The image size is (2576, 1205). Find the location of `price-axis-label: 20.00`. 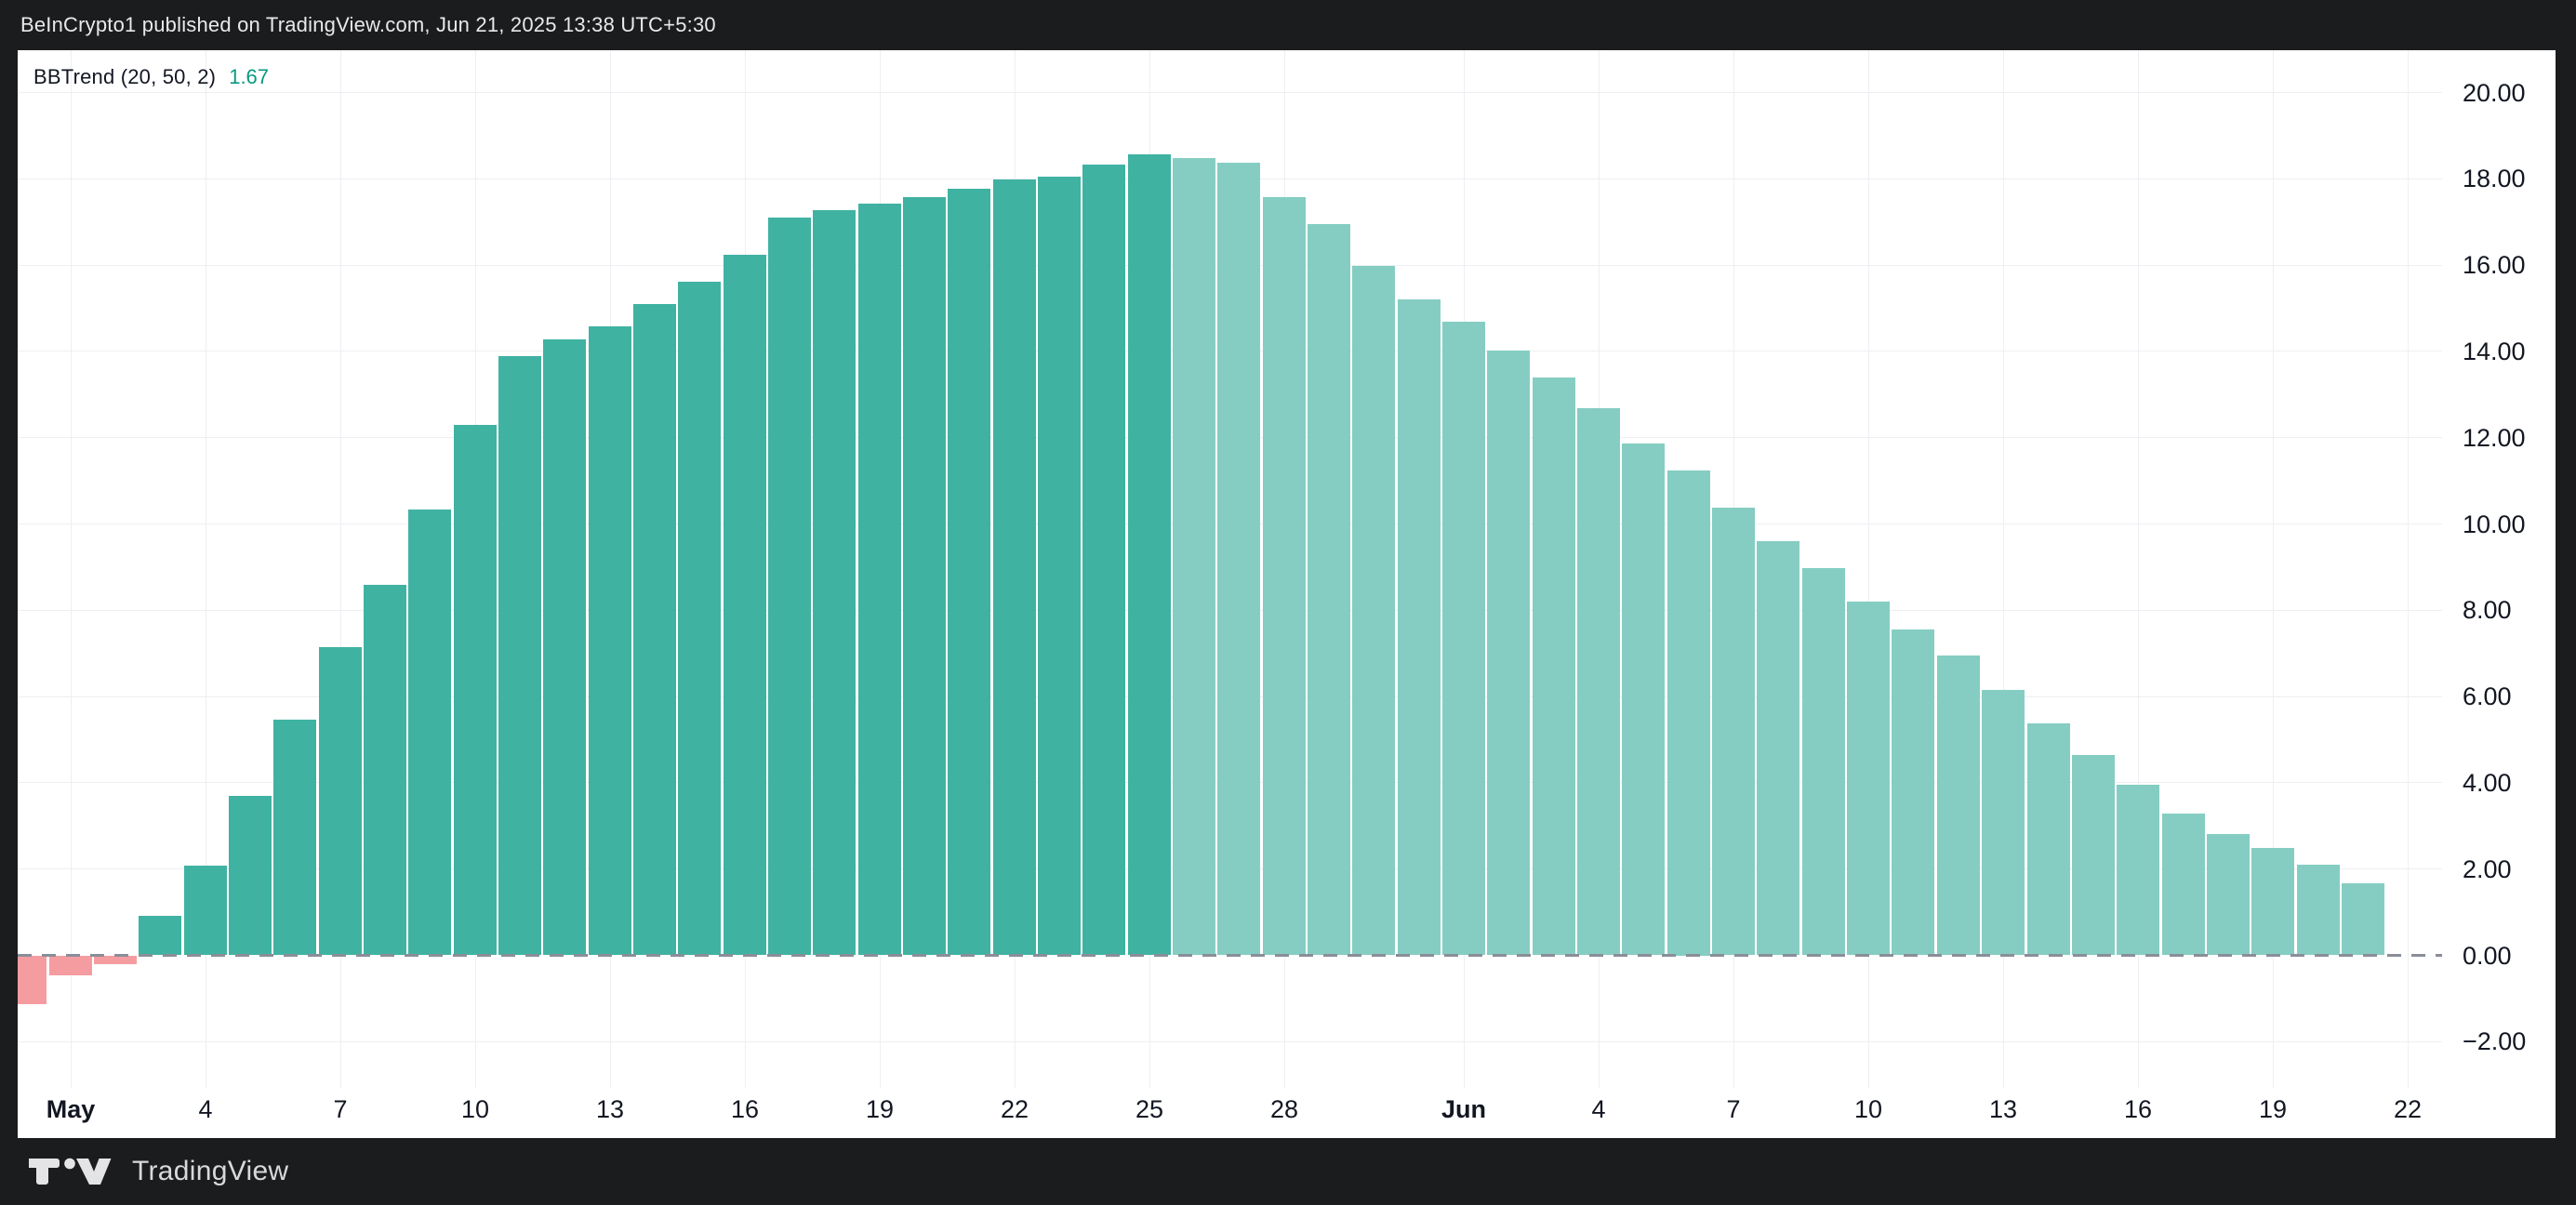

price-axis-label: 20.00 is located at coordinates (2494, 92).